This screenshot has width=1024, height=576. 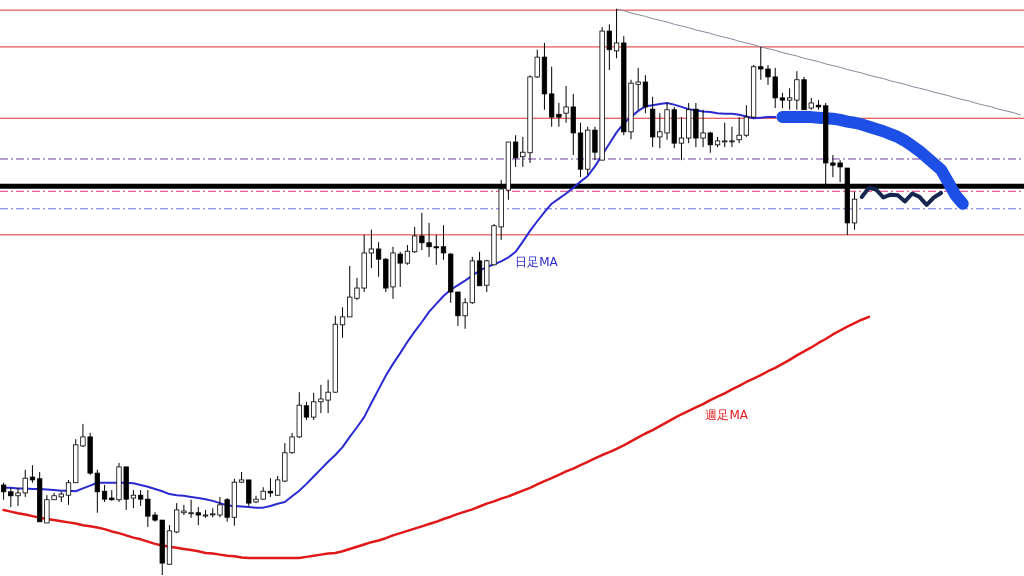 I want to click on series-label: 週足MA, so click(x=727, y=415).